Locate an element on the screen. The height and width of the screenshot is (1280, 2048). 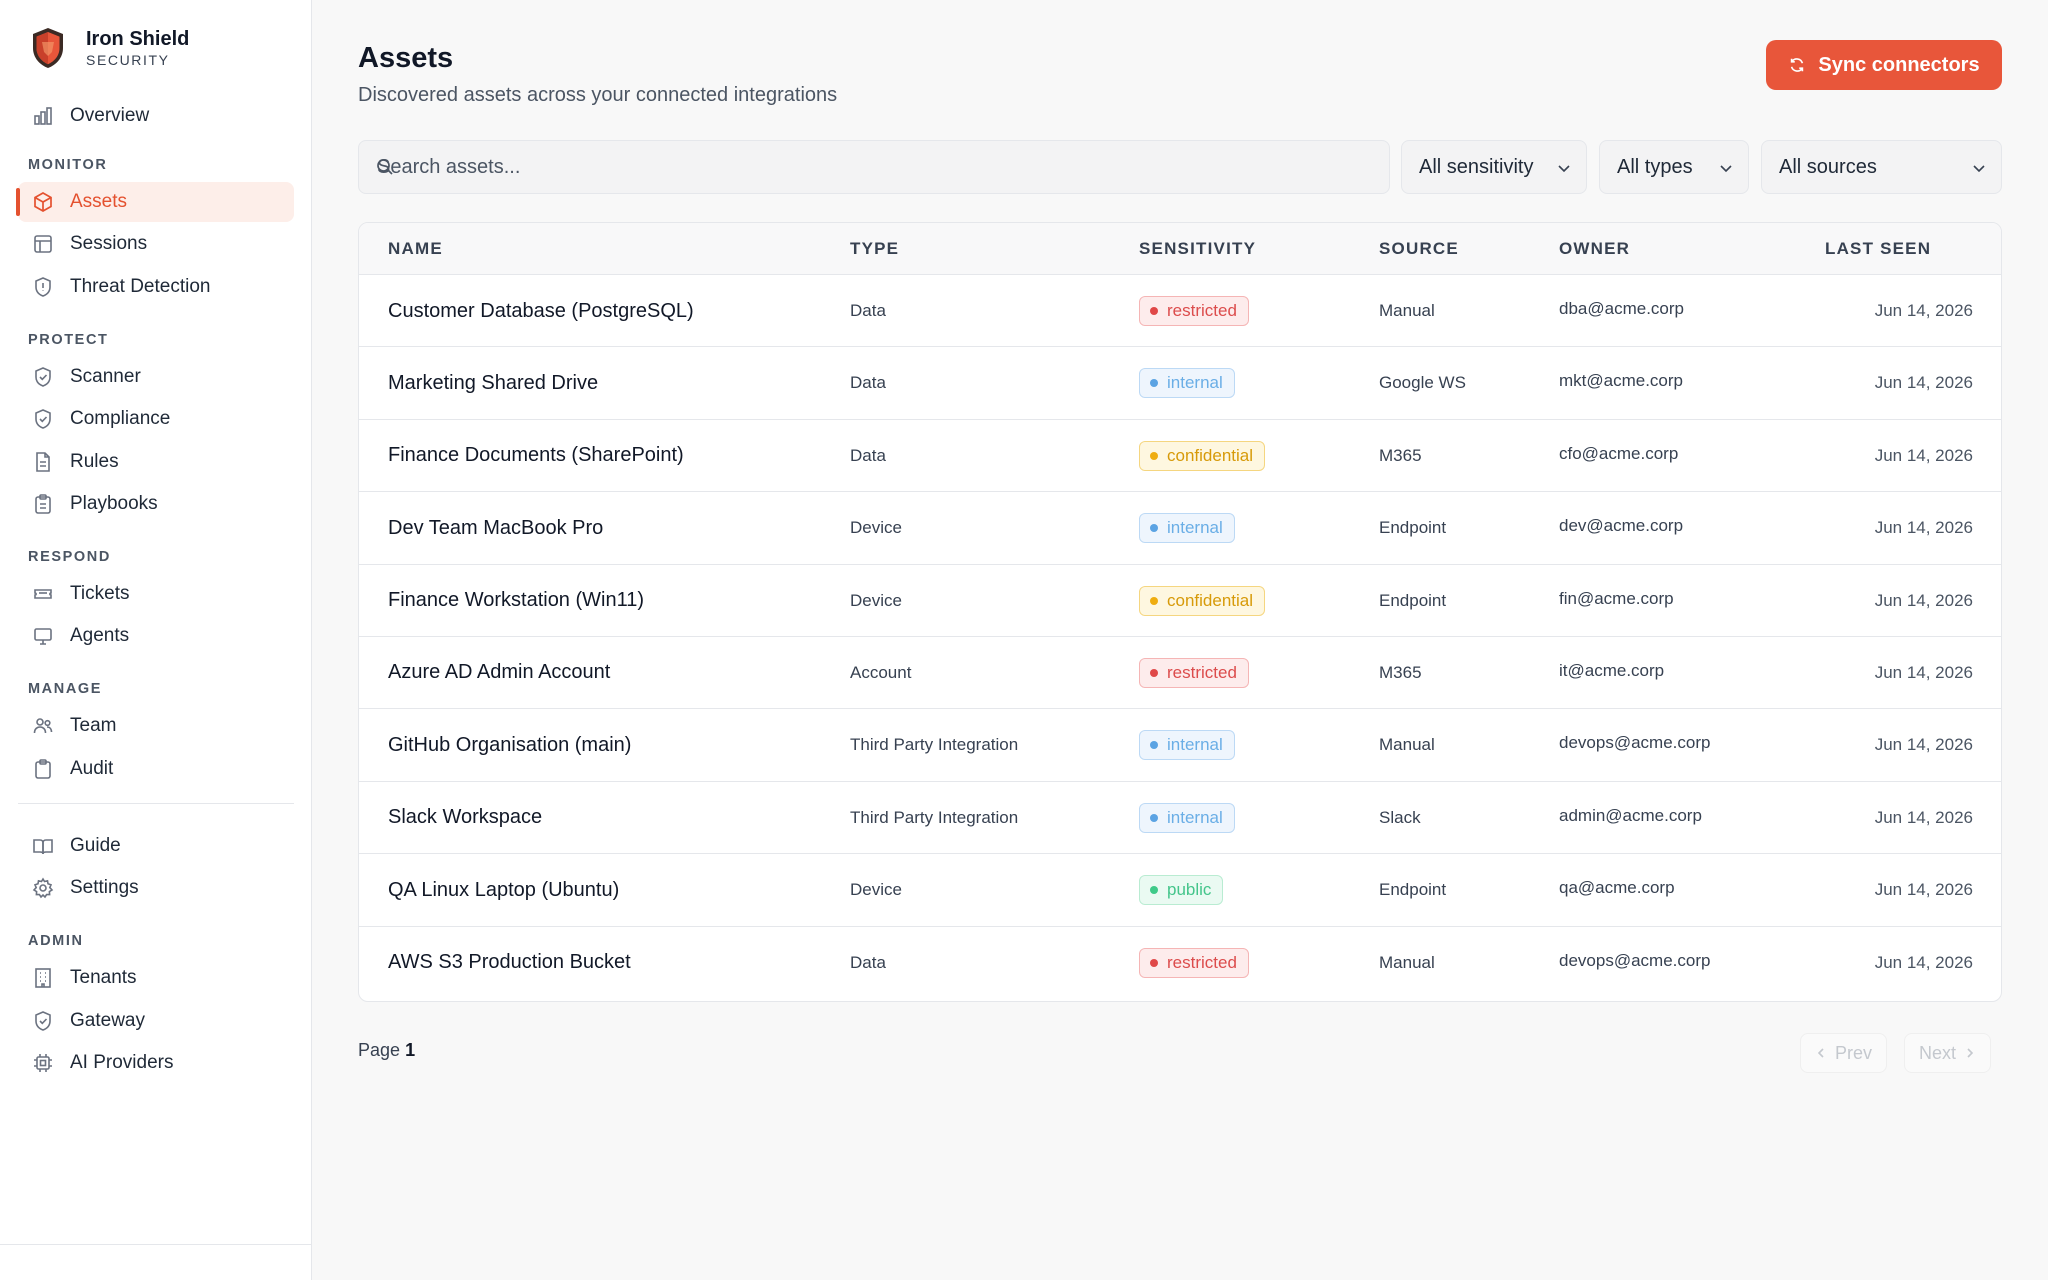
sidebar-item-overview: Overview is located at coordinates (156, 116).